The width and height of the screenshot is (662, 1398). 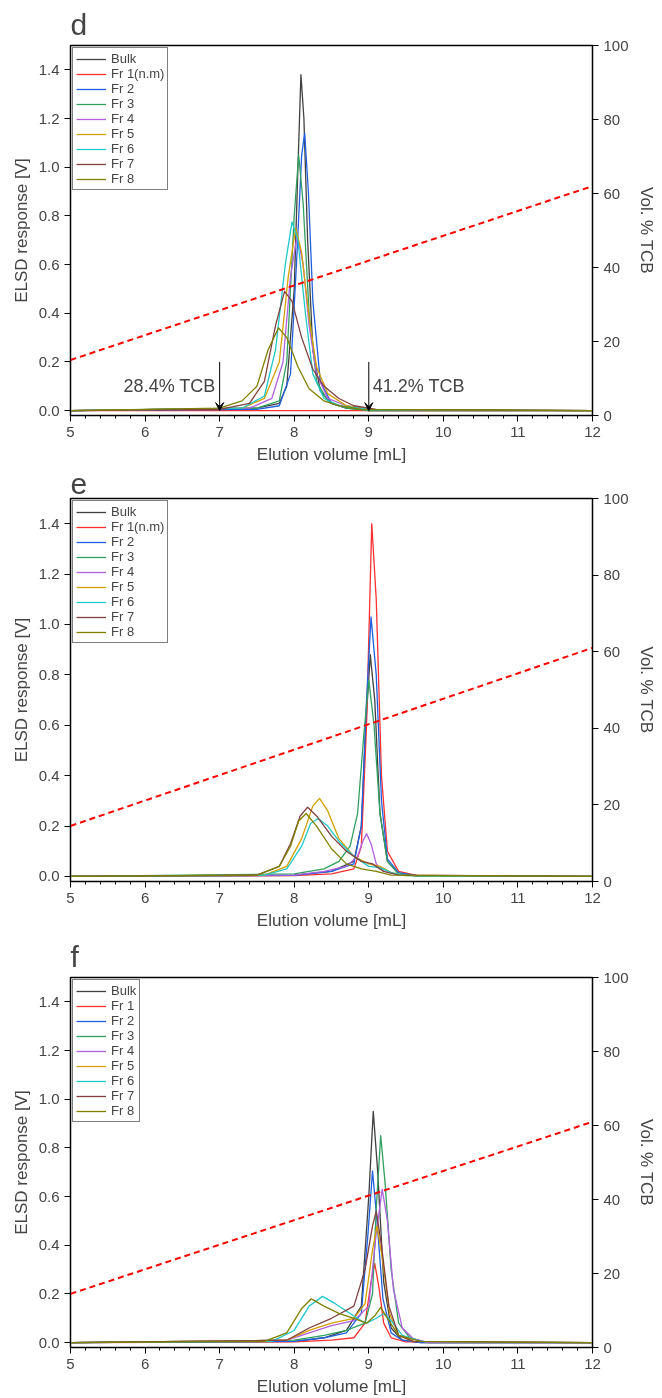 What do you see at coordinates (169, 386) in the screenshot?
I see `annotation: 28.4% TCB` at bounding box center [169, 386].